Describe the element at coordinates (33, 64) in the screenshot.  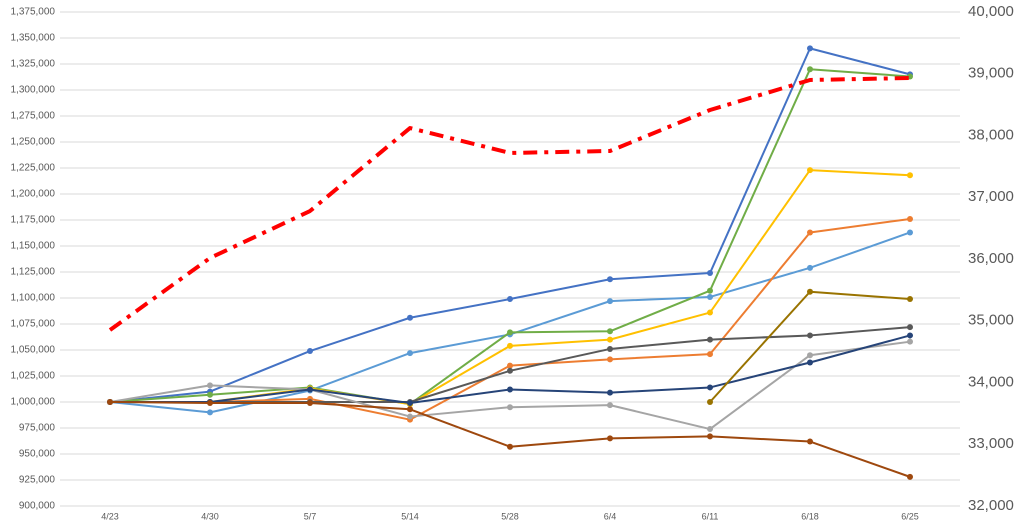
I see `y-tick-label: 1,325,000` at that location.